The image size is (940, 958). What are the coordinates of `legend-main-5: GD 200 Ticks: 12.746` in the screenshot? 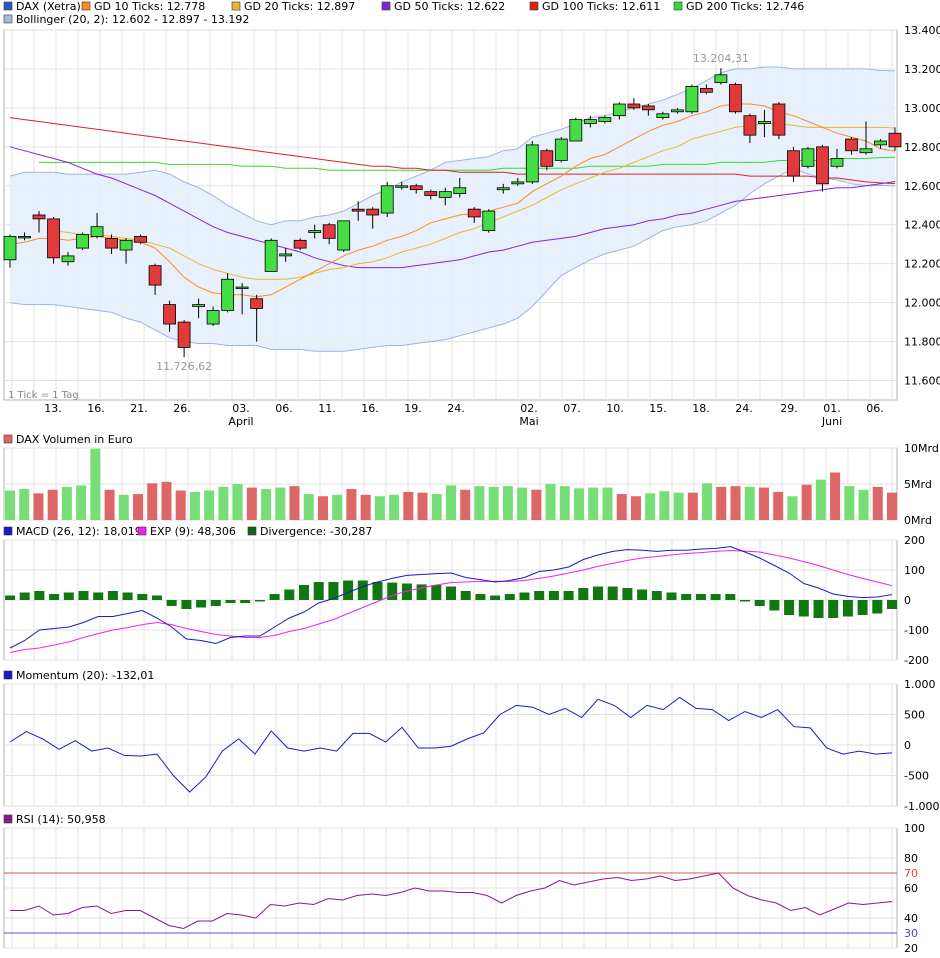 It's located at (745, 6).